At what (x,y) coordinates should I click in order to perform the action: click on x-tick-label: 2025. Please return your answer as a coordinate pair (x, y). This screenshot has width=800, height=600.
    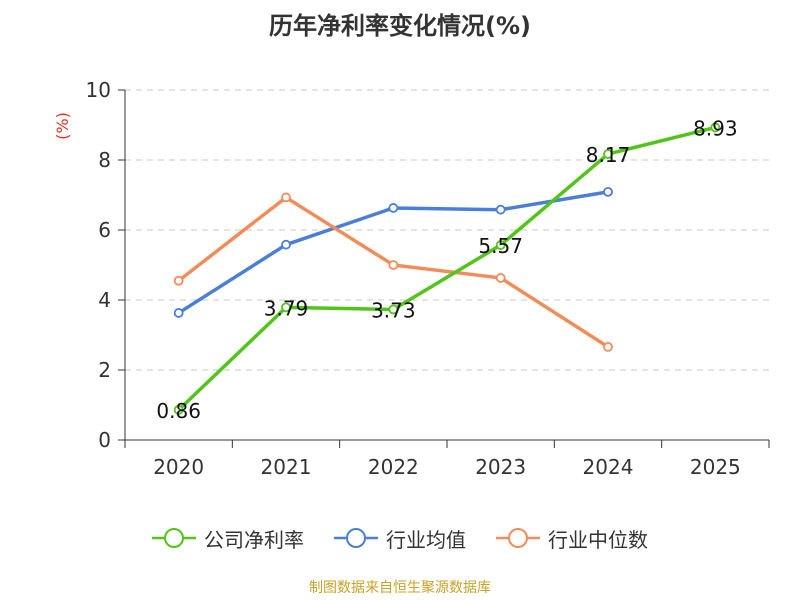
    Looking at the image, I should click on (715, 467).